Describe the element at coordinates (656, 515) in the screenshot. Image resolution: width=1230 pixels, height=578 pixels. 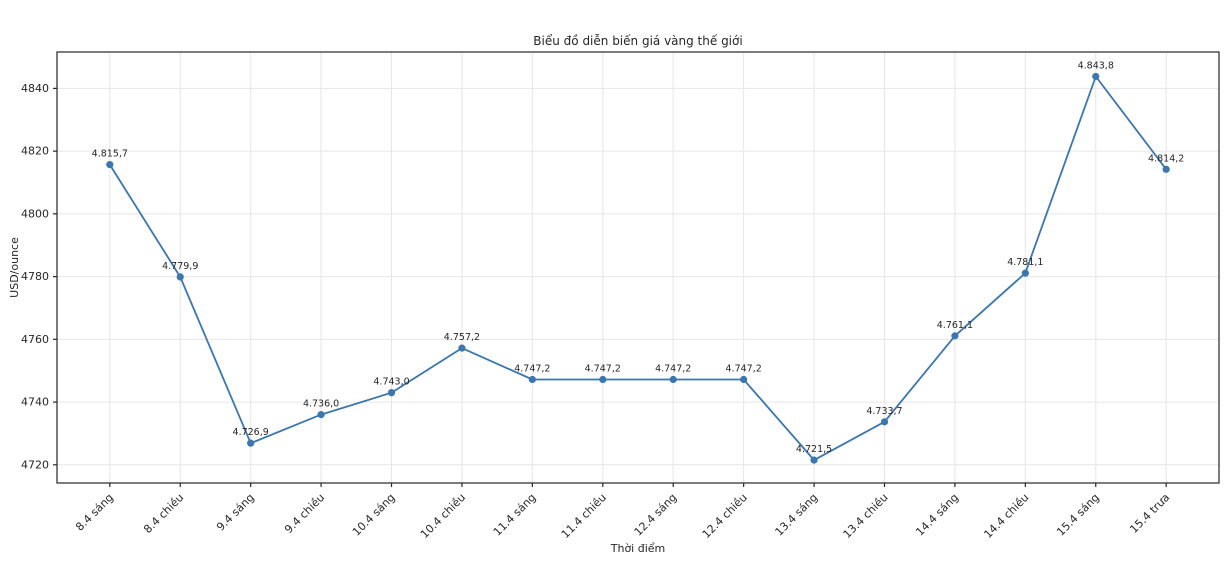
I see `x-tick-label: 12.4 sáng` at that location.